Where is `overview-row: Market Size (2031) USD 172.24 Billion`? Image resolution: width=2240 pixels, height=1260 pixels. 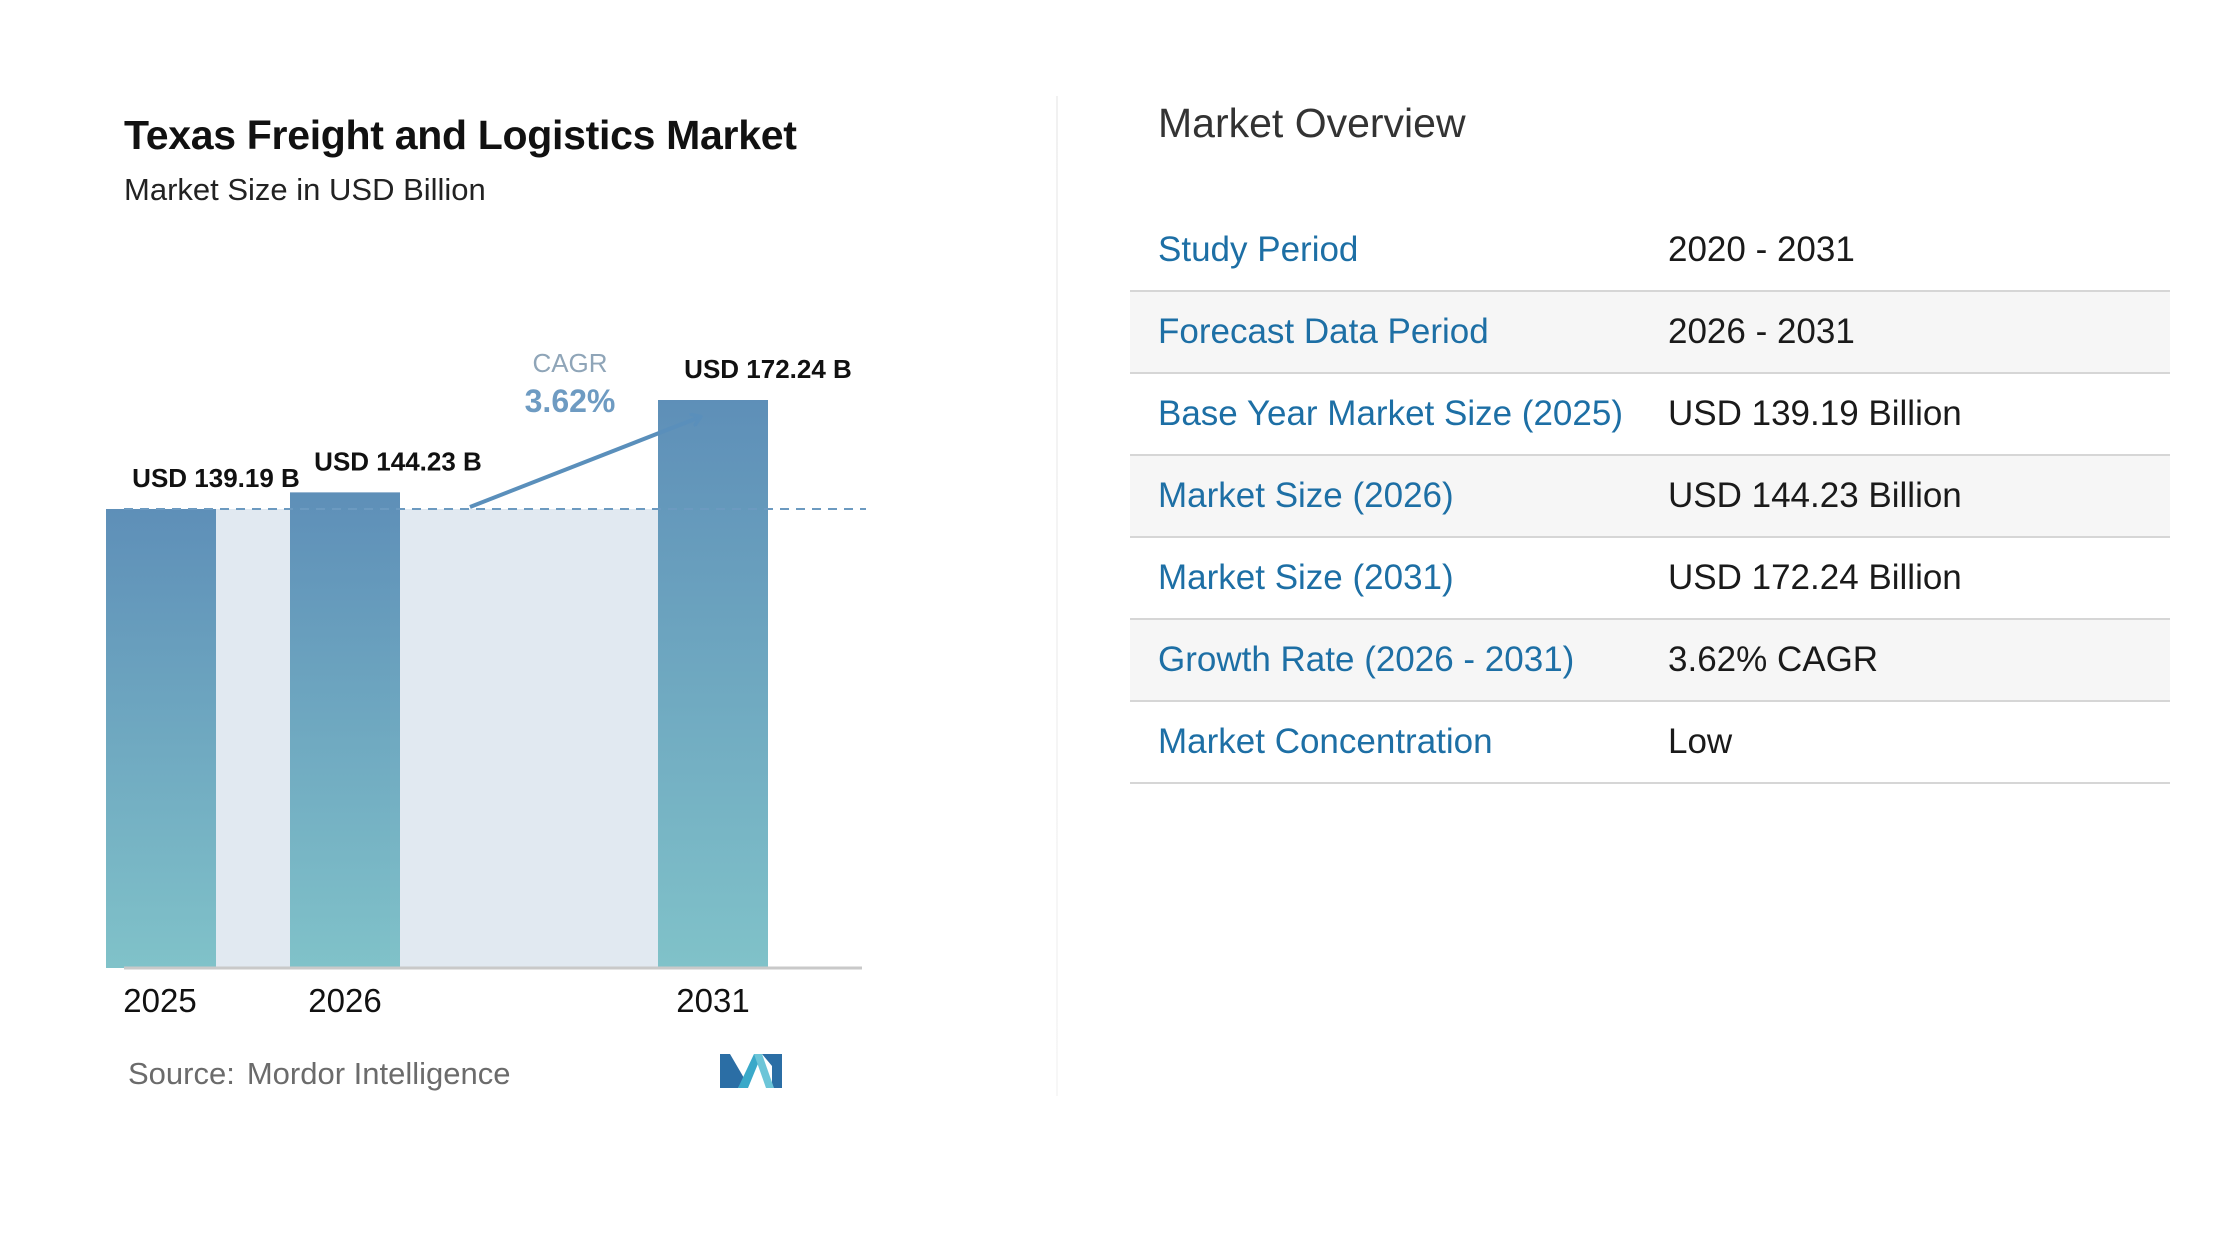 overview-row: Market Size (2031) USD 172.24 Billion is located at coordinates (1650, 578).